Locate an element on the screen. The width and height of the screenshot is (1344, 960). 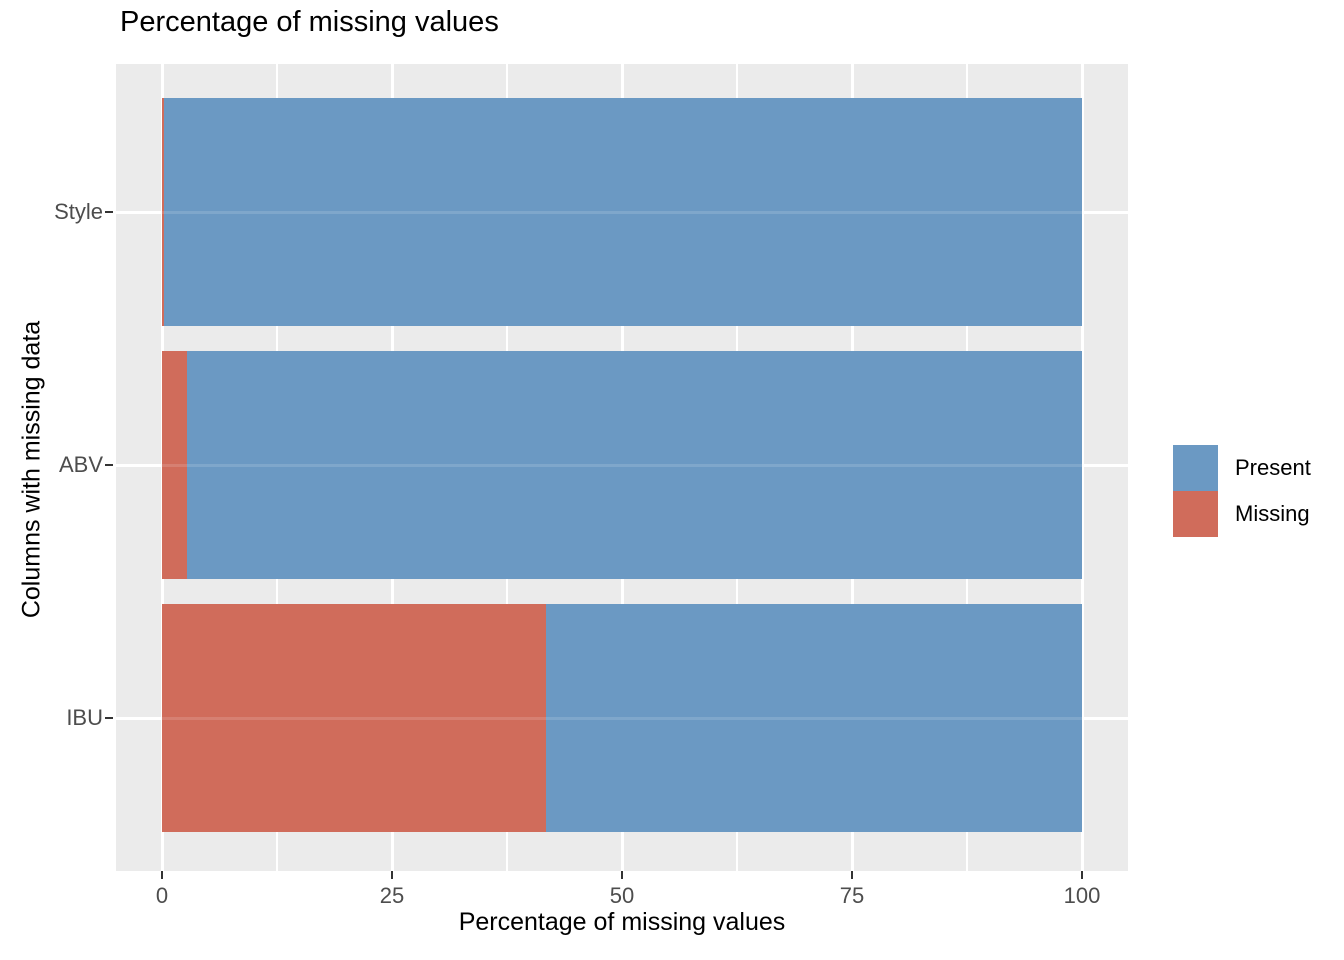
legend-entry-missing: Missing is located at coordinates (1242, 514).